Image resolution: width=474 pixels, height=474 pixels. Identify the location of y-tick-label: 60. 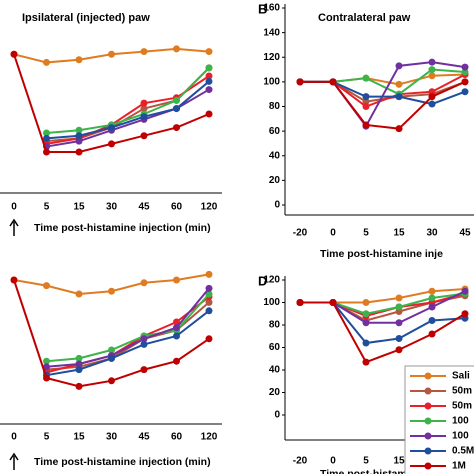
(275, 131).